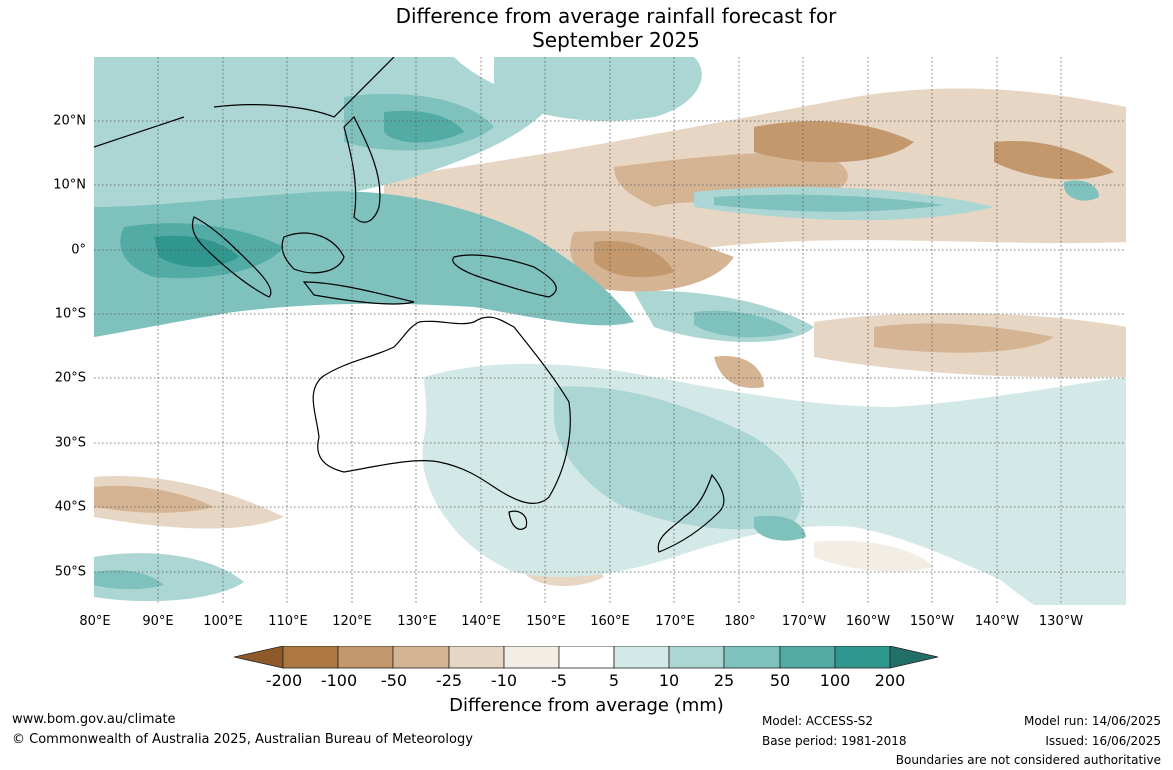 The height and width of the screenshot is (770, 1173). I want to click on colorbar-tick: -10, so click(504, 680).